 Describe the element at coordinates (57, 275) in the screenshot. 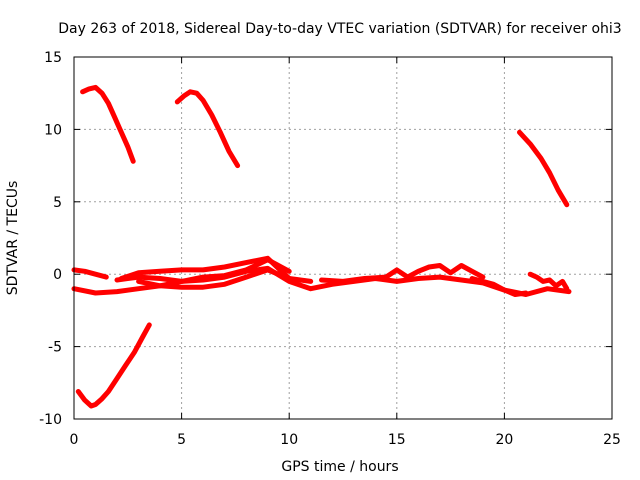

I see `y-tick-label: 0` at that location.